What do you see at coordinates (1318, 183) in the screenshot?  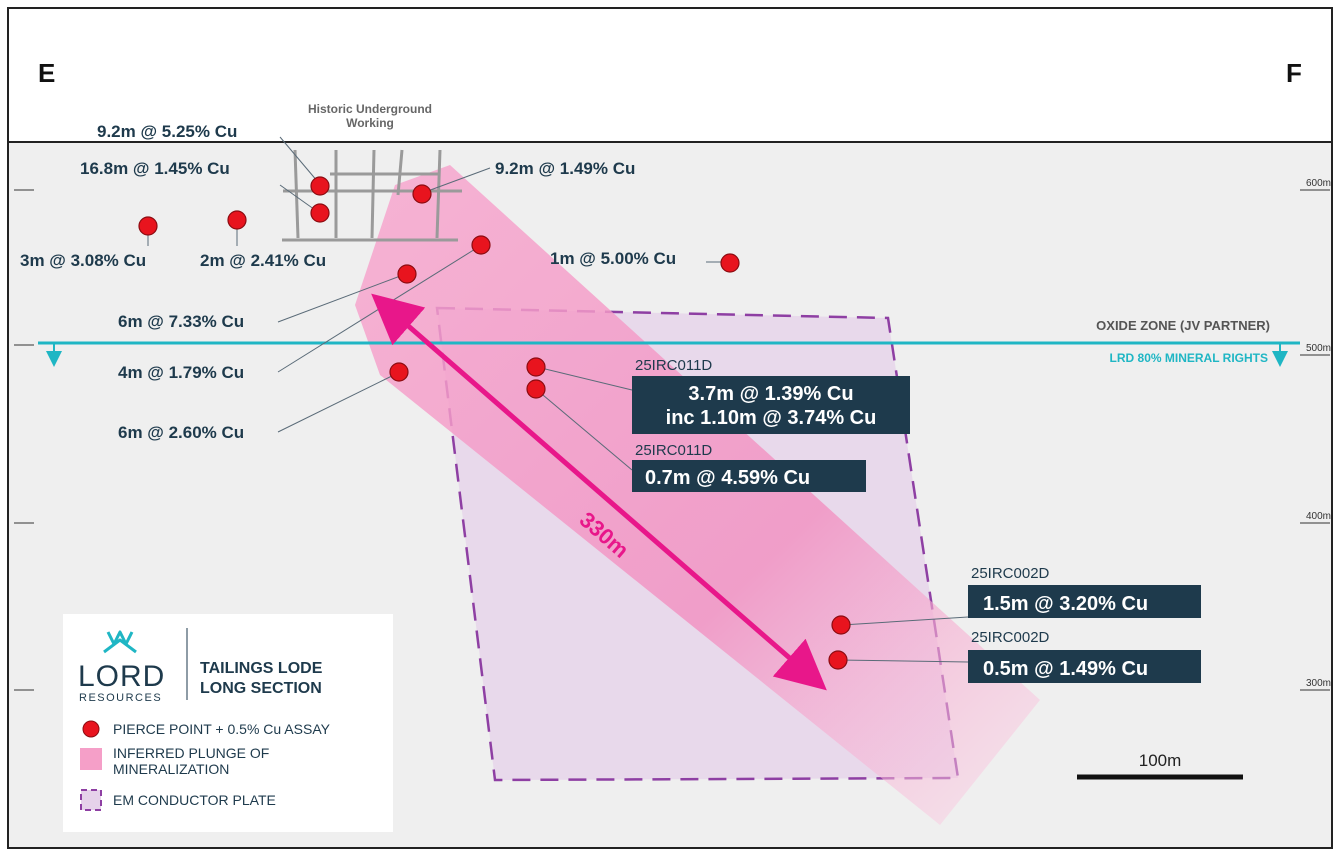 I see `elevation-label-600: 600m` at bounding box center [1318, 183].